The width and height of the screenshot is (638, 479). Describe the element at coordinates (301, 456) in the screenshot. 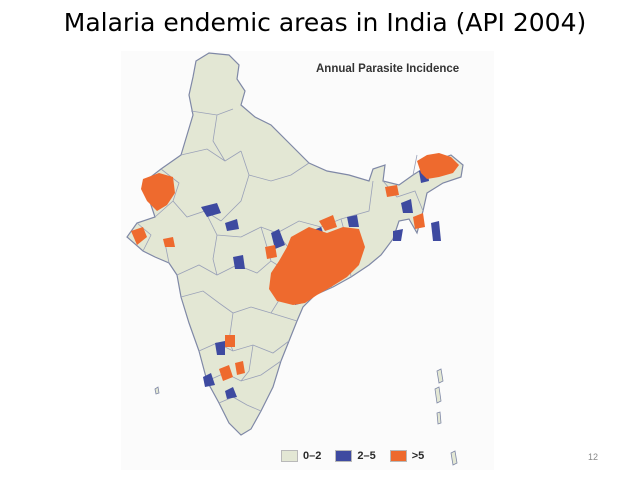

I see `legend-item-low: 0–2` at that location.